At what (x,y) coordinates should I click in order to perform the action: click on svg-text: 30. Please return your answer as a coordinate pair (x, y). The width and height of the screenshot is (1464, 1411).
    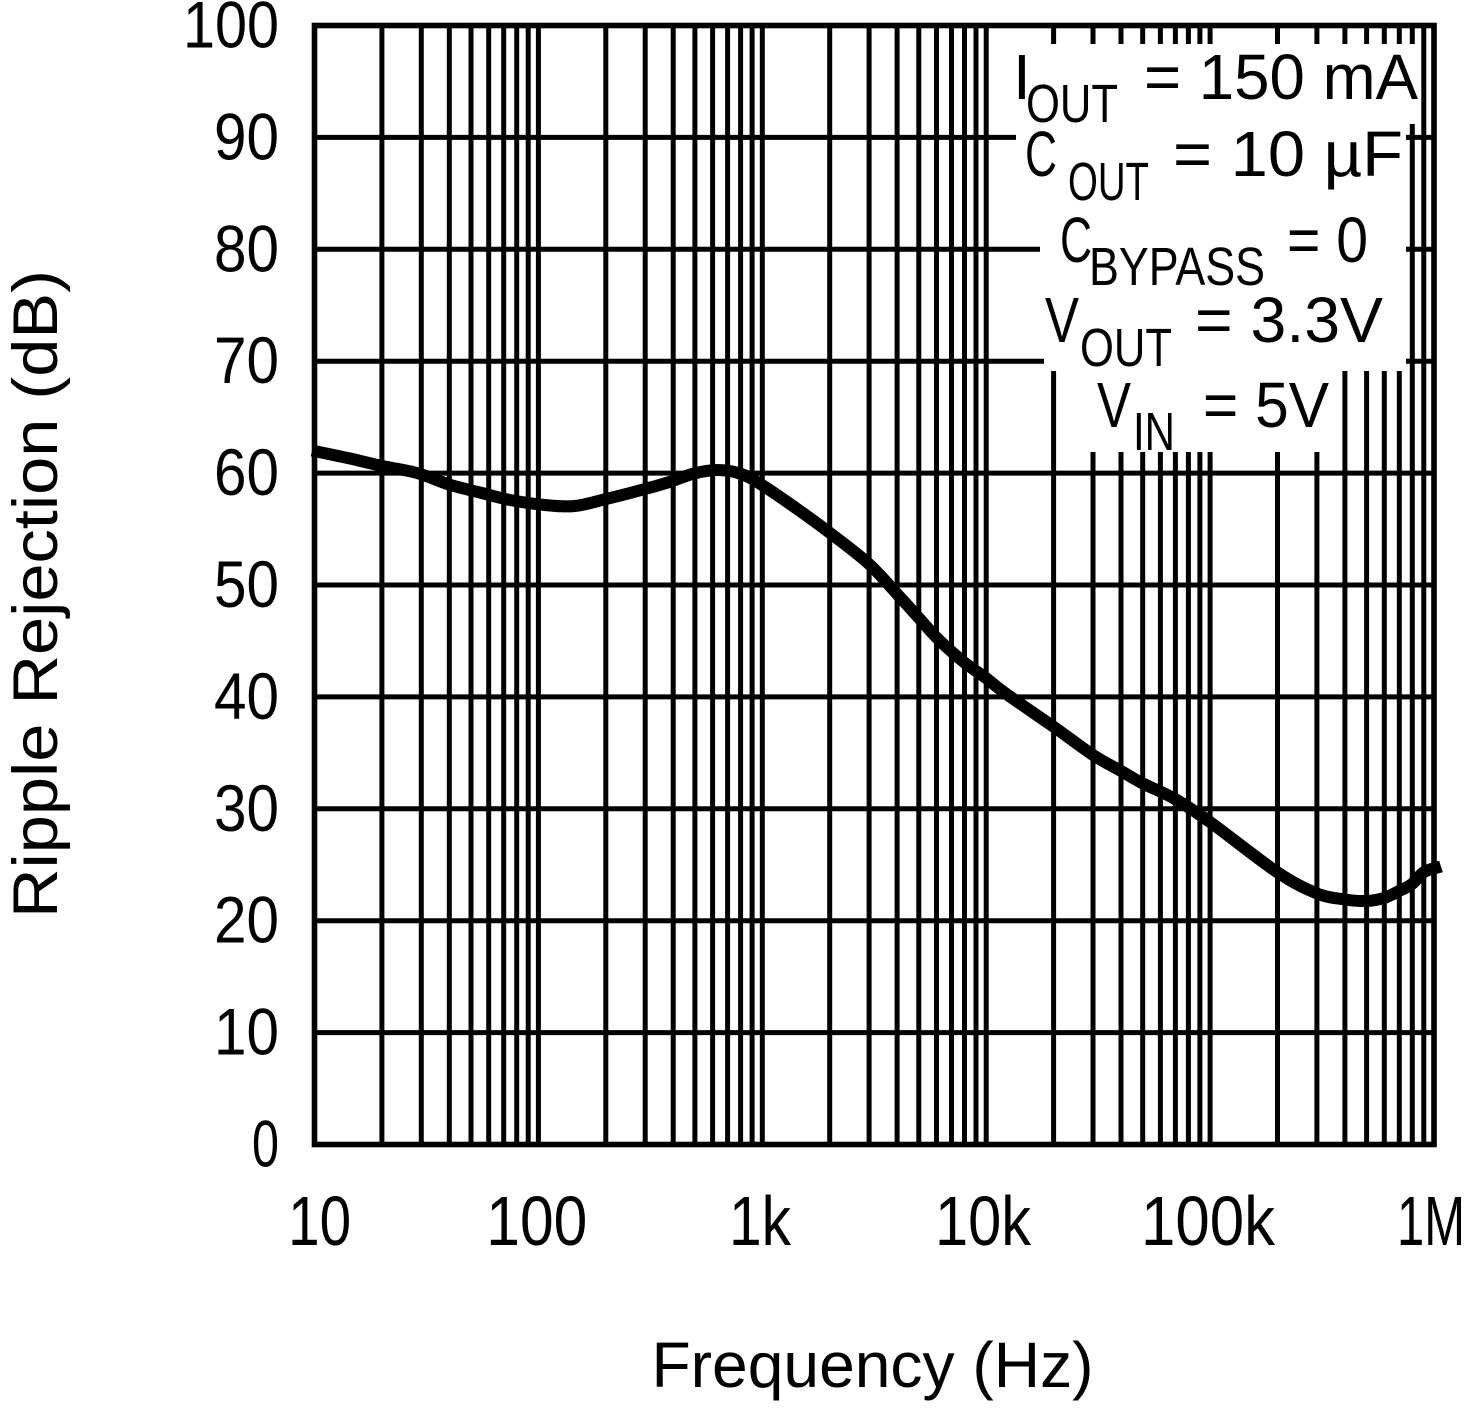
    Looking at the image, I should click on (246, 808).